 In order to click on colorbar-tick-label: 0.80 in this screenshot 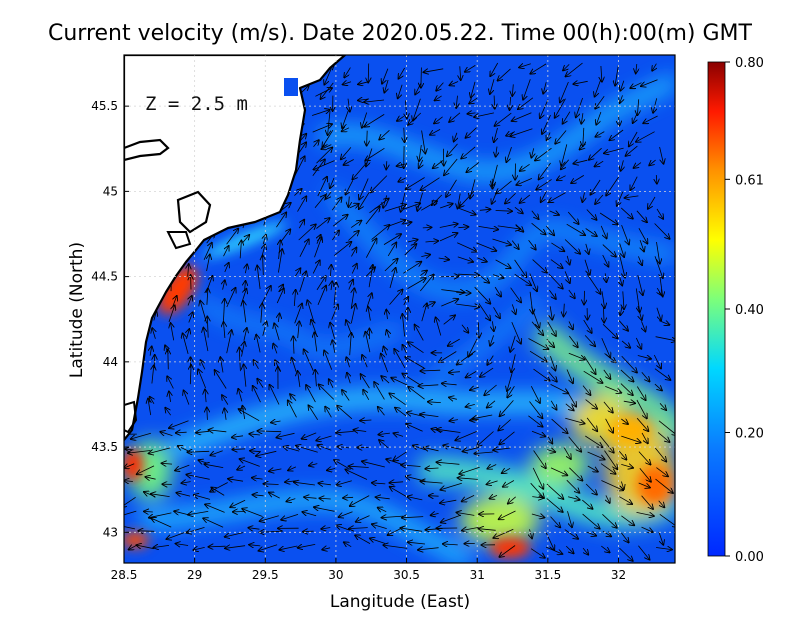, I will do `click(749, 63)`.